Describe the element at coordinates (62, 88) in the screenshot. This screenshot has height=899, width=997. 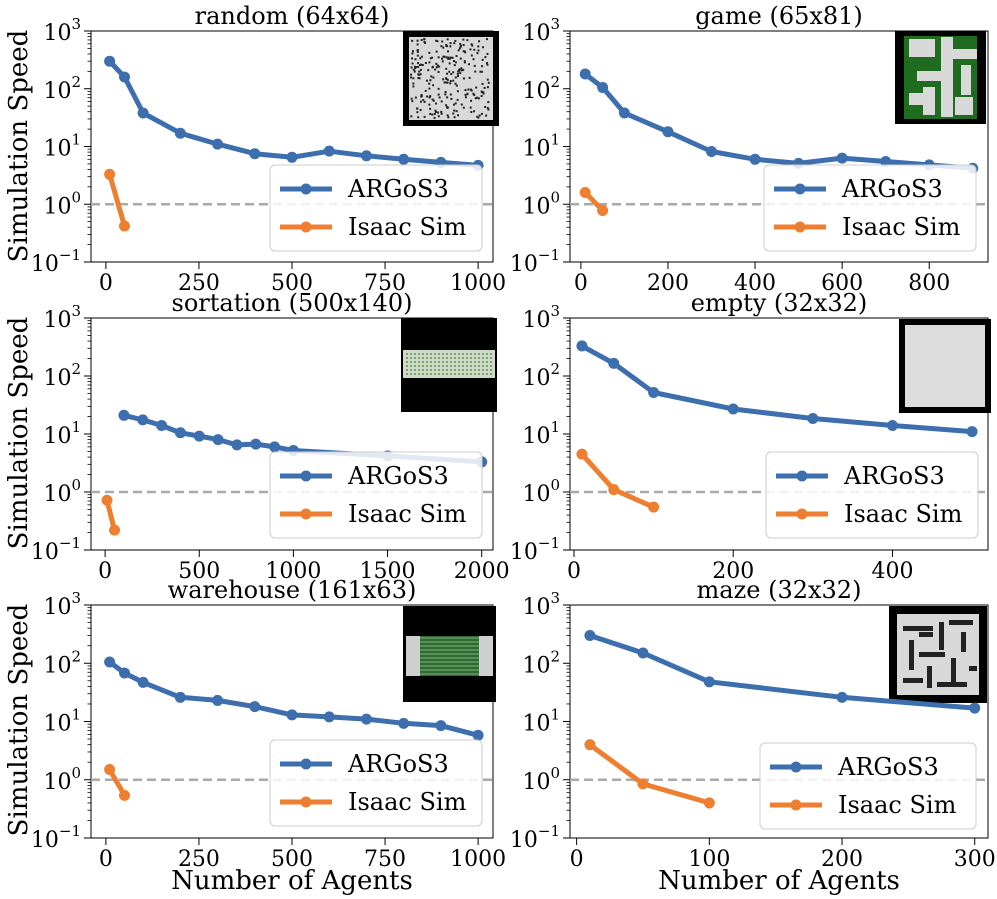
I see `y-tick-label: 10²` at that location.